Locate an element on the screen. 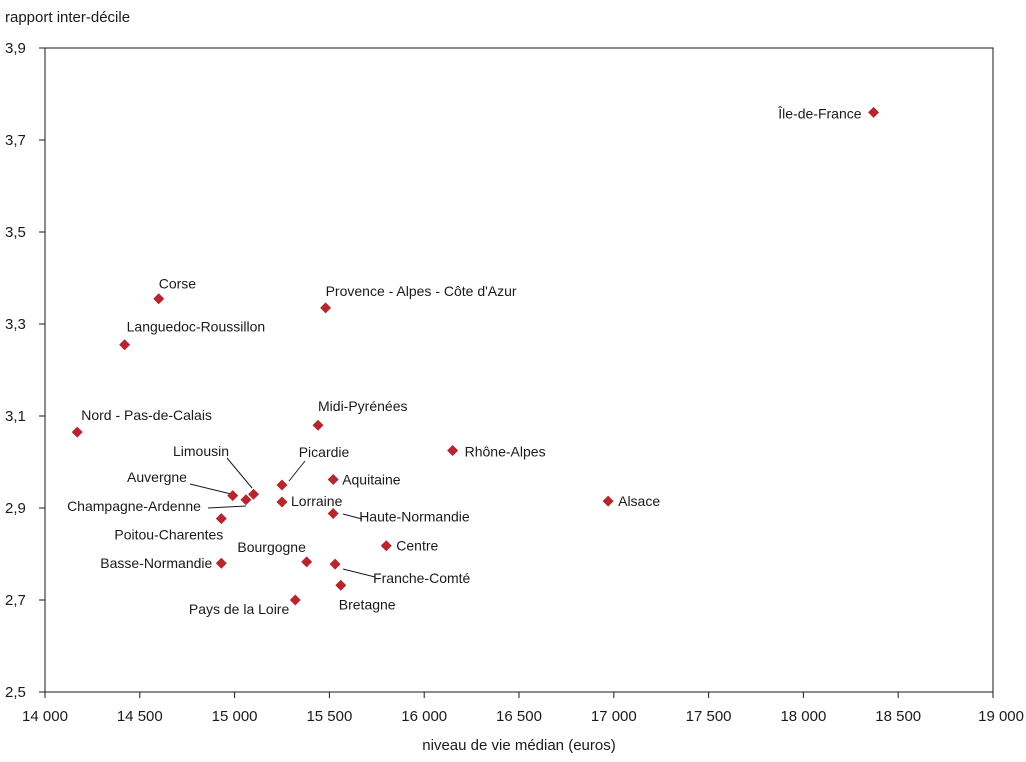  y-tick-label: 2,7 is located at coordinates (15, 600).